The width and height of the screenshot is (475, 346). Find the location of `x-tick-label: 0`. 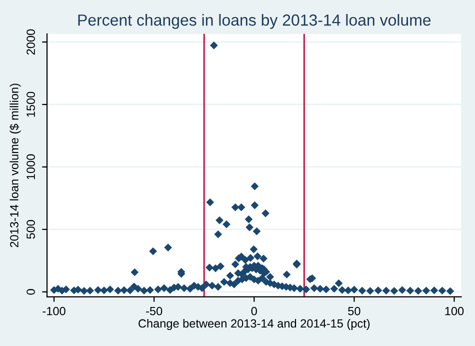

x-tick-label: 0 is located at coordinates (254, 311).